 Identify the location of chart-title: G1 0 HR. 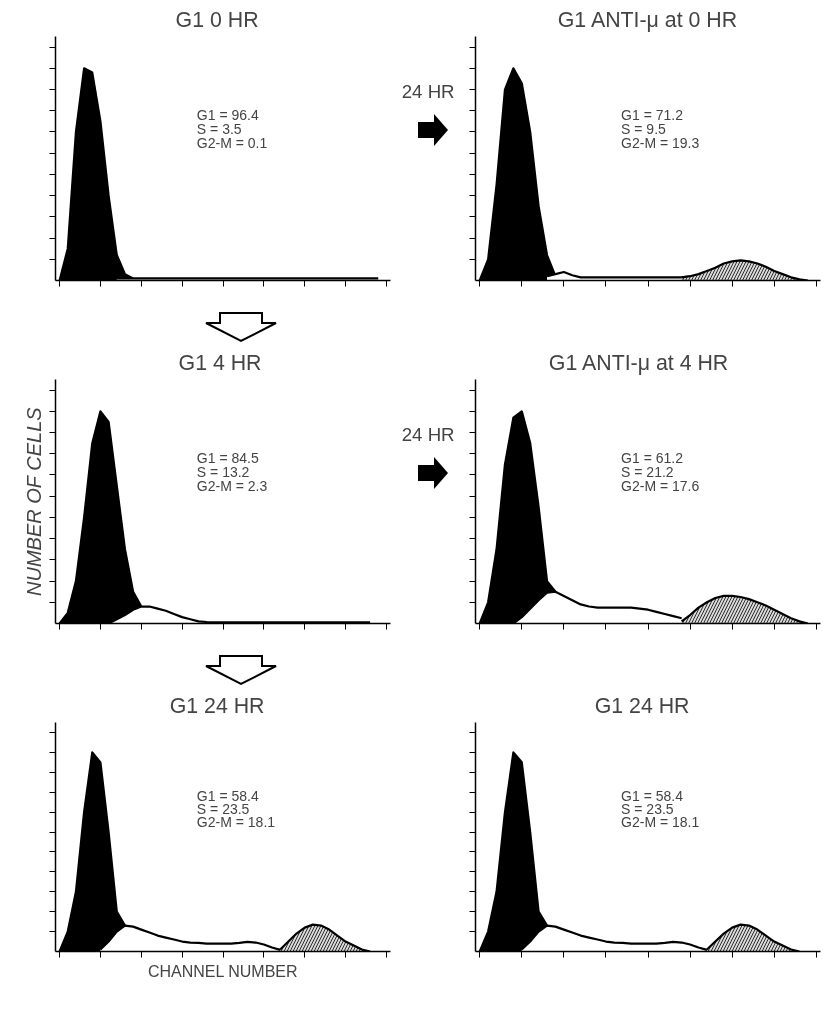
(217, 19).